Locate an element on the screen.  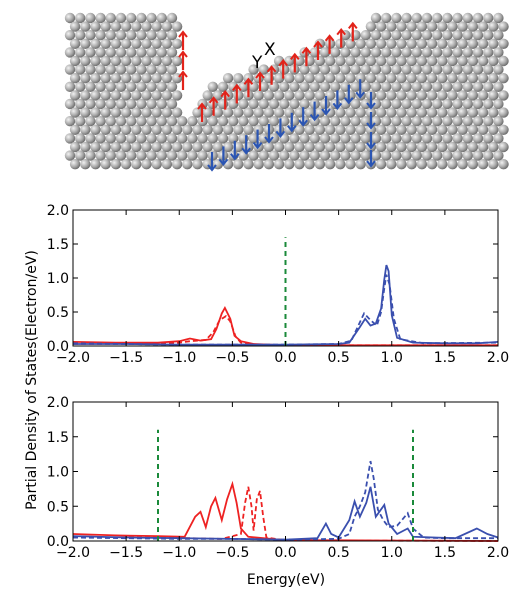
spin-up-arrow is located at coordinates (183, 40).